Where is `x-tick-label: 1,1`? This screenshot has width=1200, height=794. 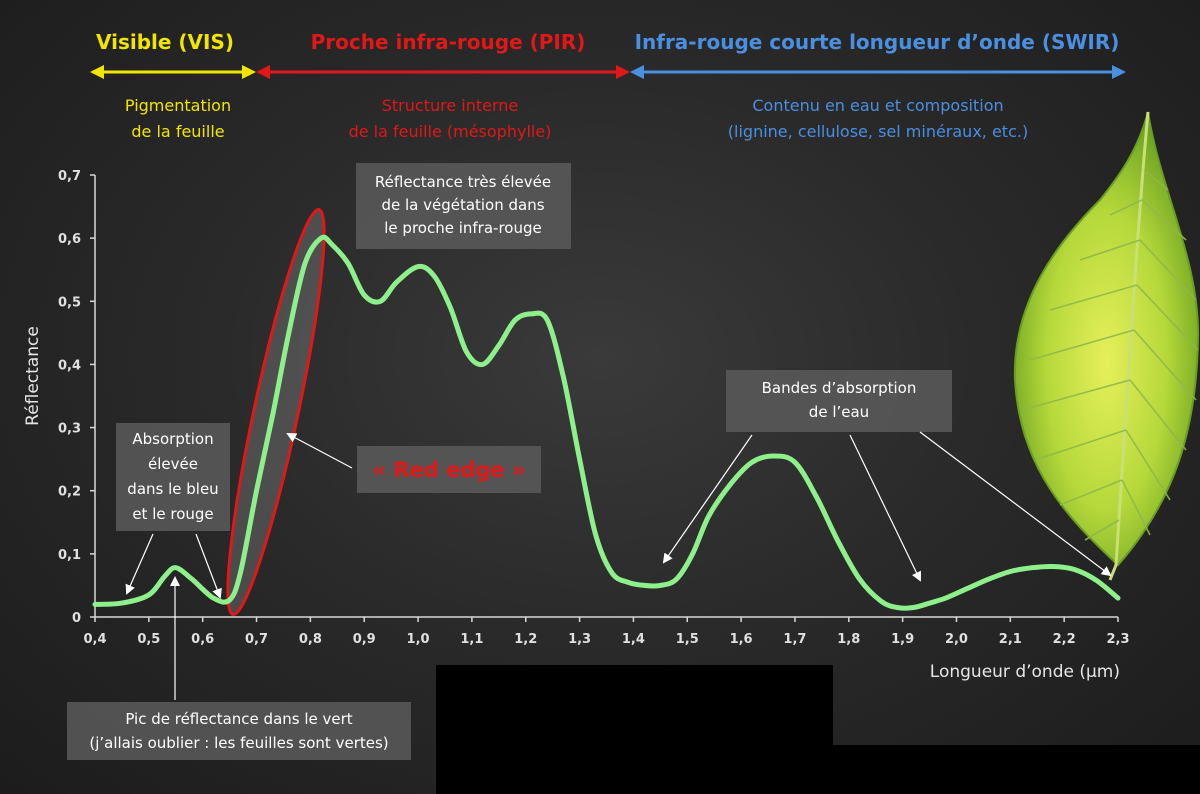
x-tick-label: 1,1 is located at coordinates (471, 639).